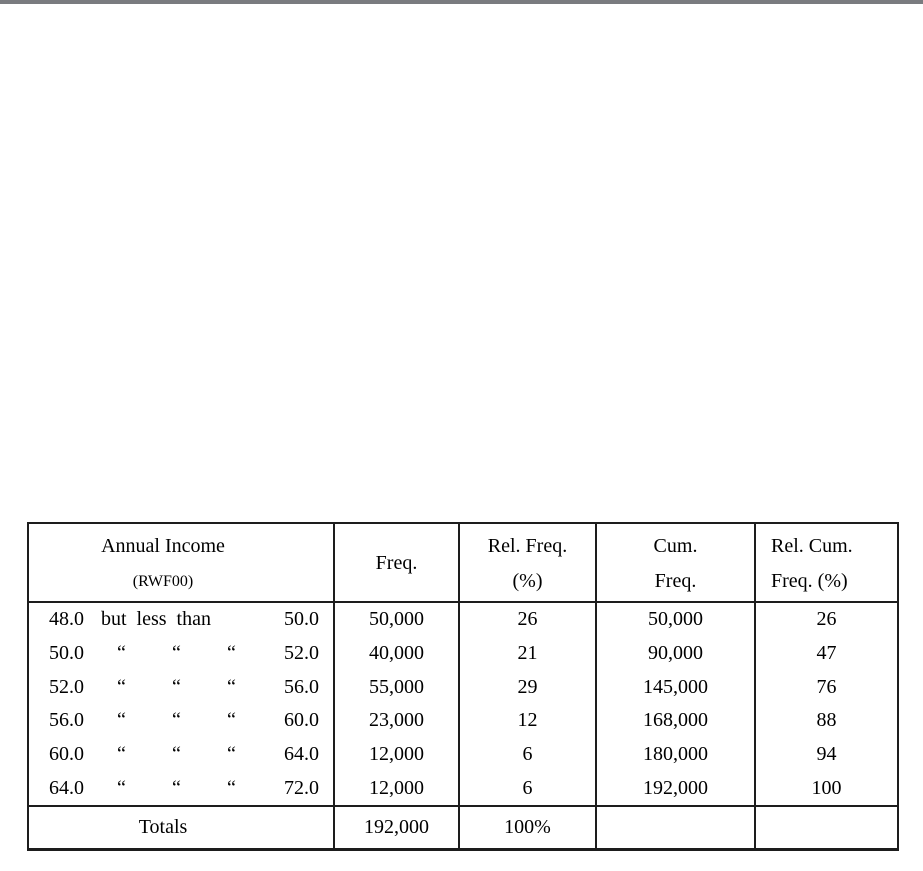 The image size is (923, 871). Describe the element at coordinates (675, 686) in the screenshot. I see `cum-freq-value: 145,000` at that location.